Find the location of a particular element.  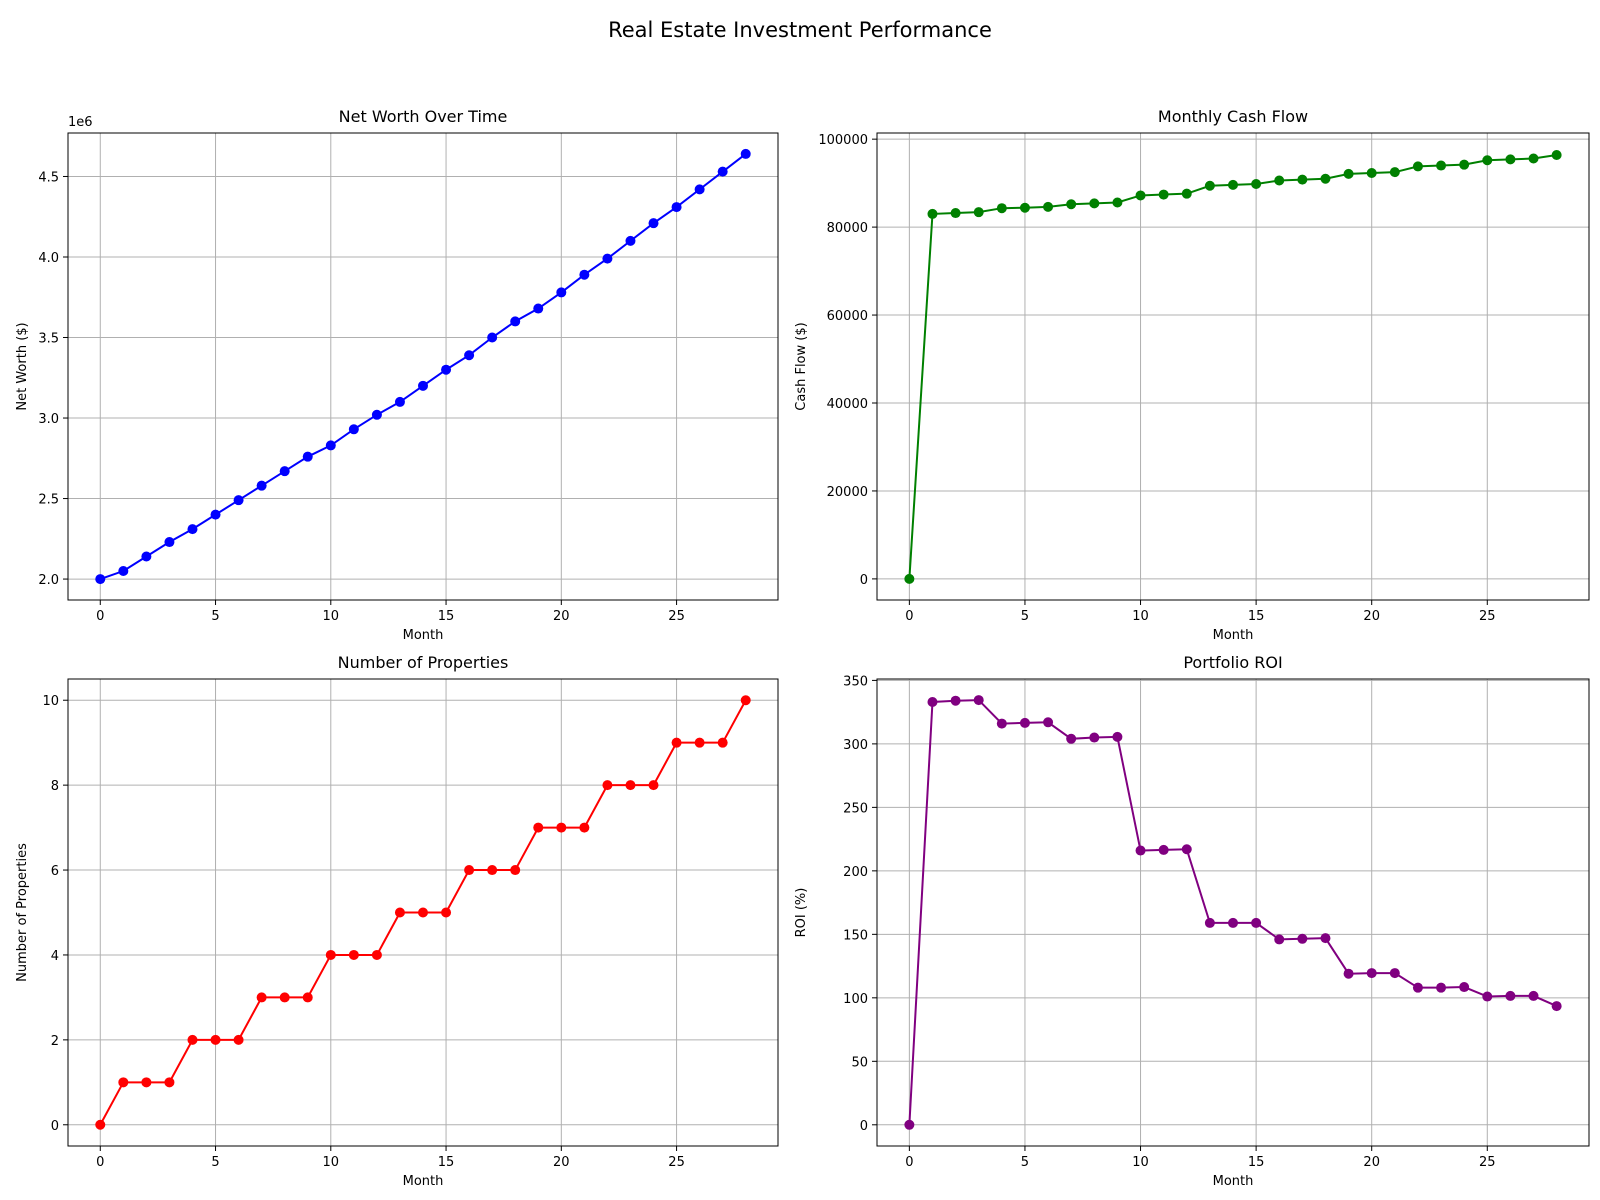

y-tick-label: 4.5 is located at coordinates (48, 177).